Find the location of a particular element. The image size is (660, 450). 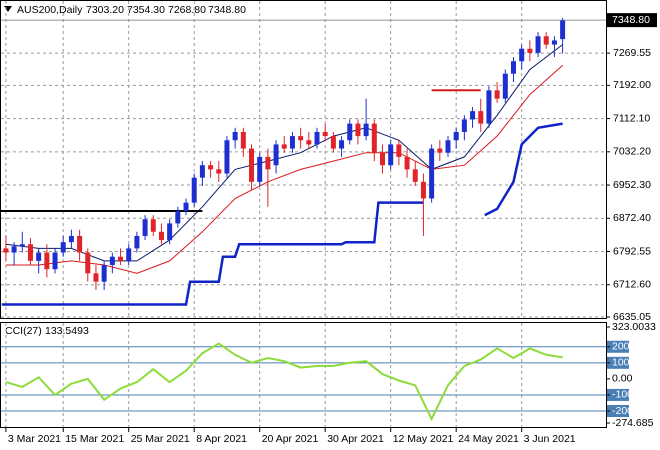

x-tick-label: 3 Mar 2021 is located at coordinates (34, 439).